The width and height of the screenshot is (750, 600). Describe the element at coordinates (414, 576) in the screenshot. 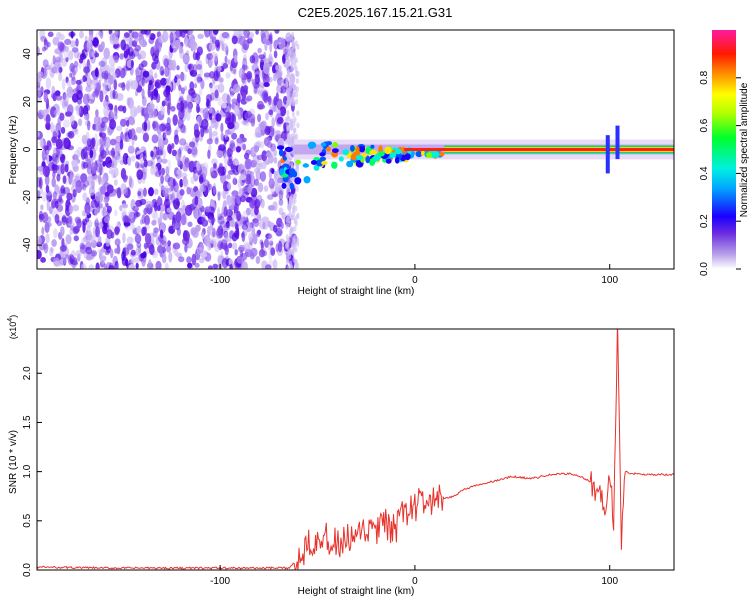

I see `snr-x-ticks: -100 0 100` at that location.